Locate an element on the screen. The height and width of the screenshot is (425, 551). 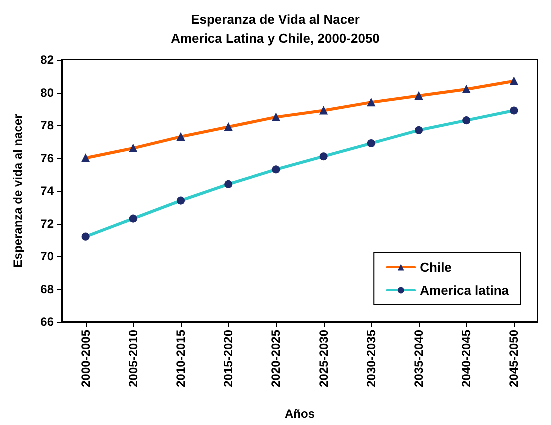
x-tick-label: 2015-2020 is located at coordinates (229, 359).